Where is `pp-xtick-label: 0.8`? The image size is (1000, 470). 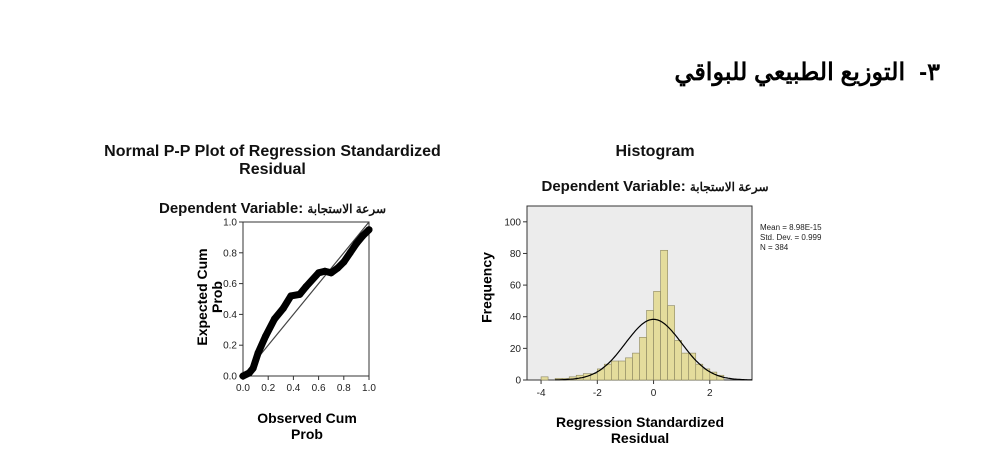 pp-xtick-label: 0.8 is located at coordinates (344, 388).